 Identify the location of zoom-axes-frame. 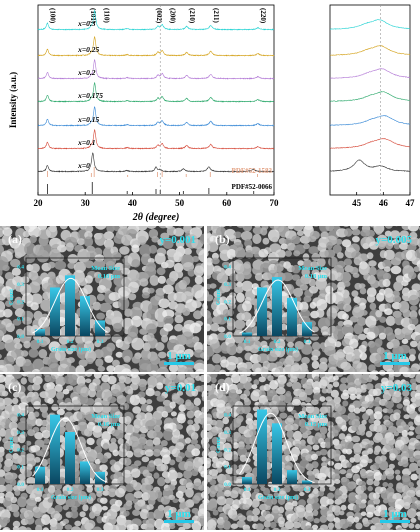
(370, 100).